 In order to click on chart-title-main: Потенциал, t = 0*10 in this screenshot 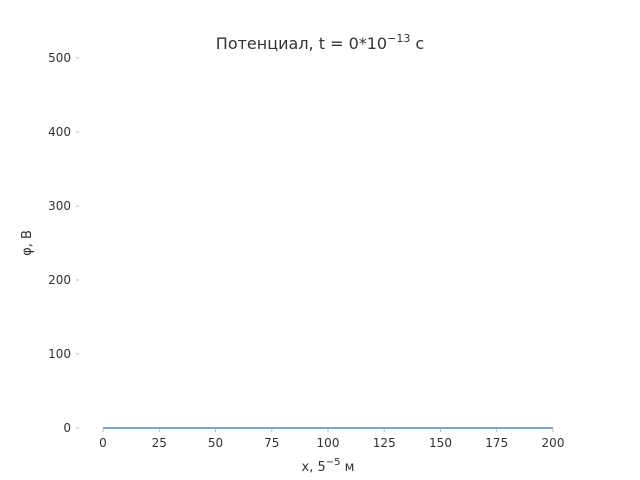, I will do `click(301, 43)`.